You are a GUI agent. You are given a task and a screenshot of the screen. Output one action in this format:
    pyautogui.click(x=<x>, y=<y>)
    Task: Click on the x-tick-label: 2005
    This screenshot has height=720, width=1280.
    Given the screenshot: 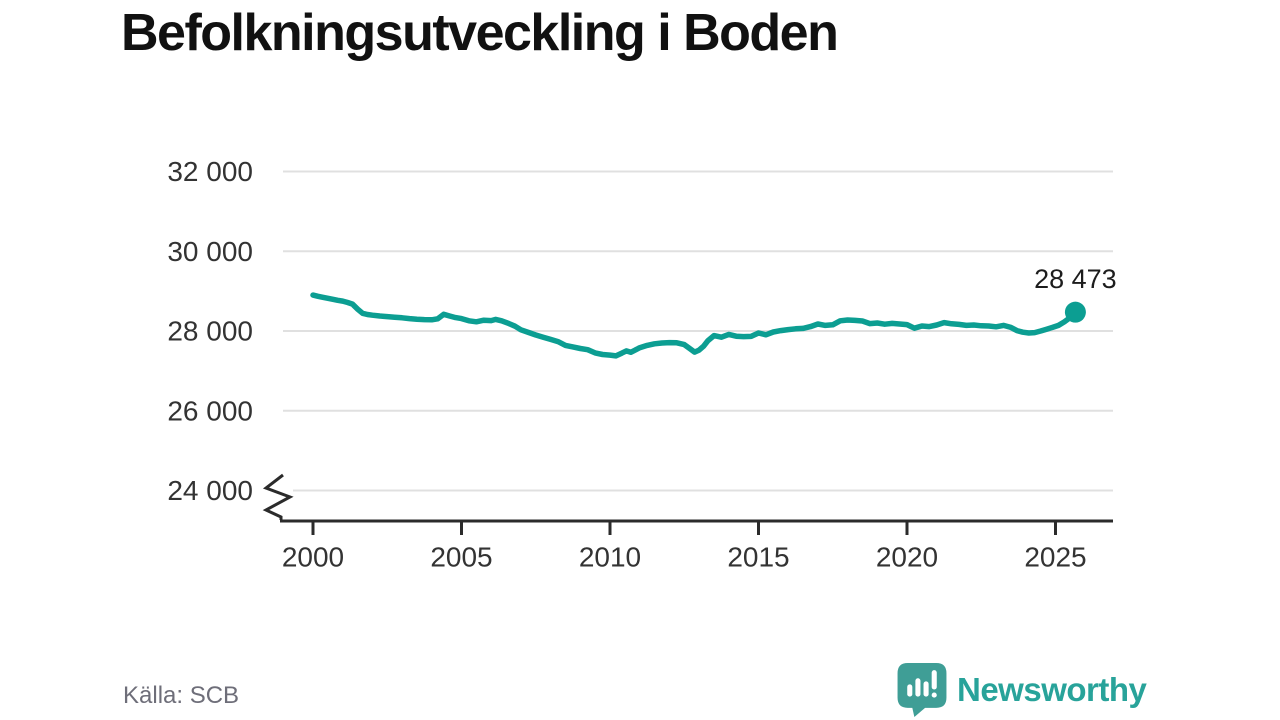 What is the action you would take?
    pyautogui.click(x=461, y=557)
    